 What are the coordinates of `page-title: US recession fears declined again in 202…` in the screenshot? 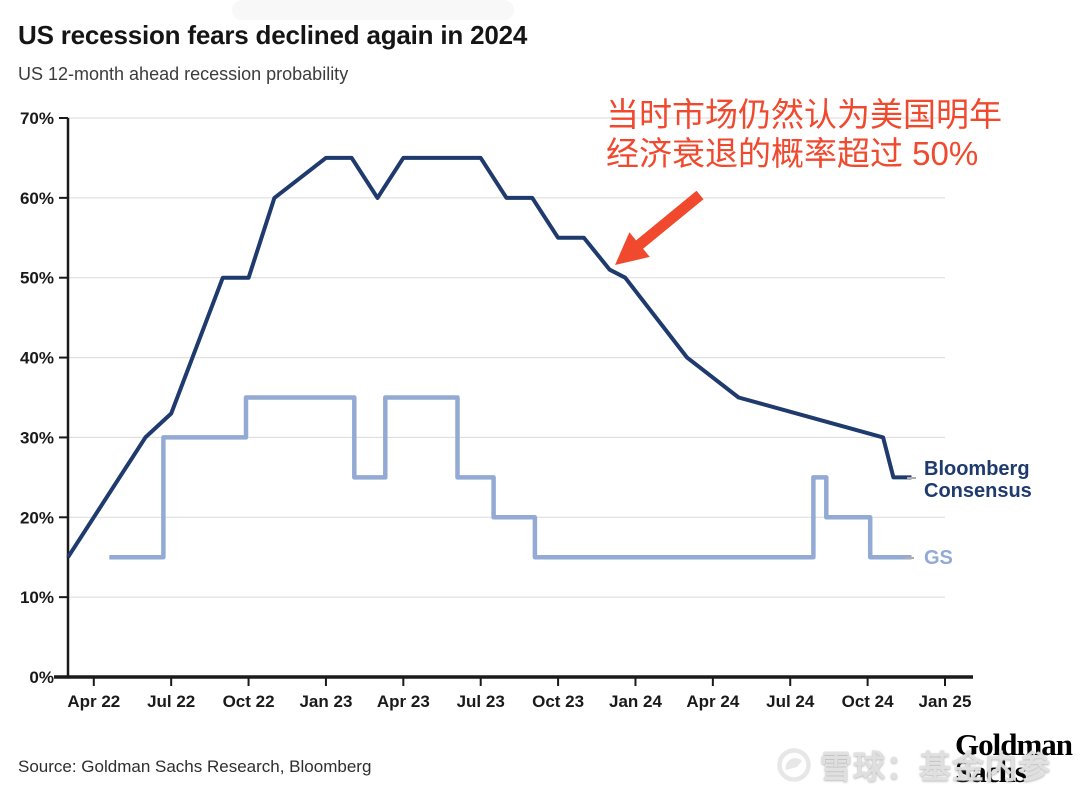 It's located at (273, 35).